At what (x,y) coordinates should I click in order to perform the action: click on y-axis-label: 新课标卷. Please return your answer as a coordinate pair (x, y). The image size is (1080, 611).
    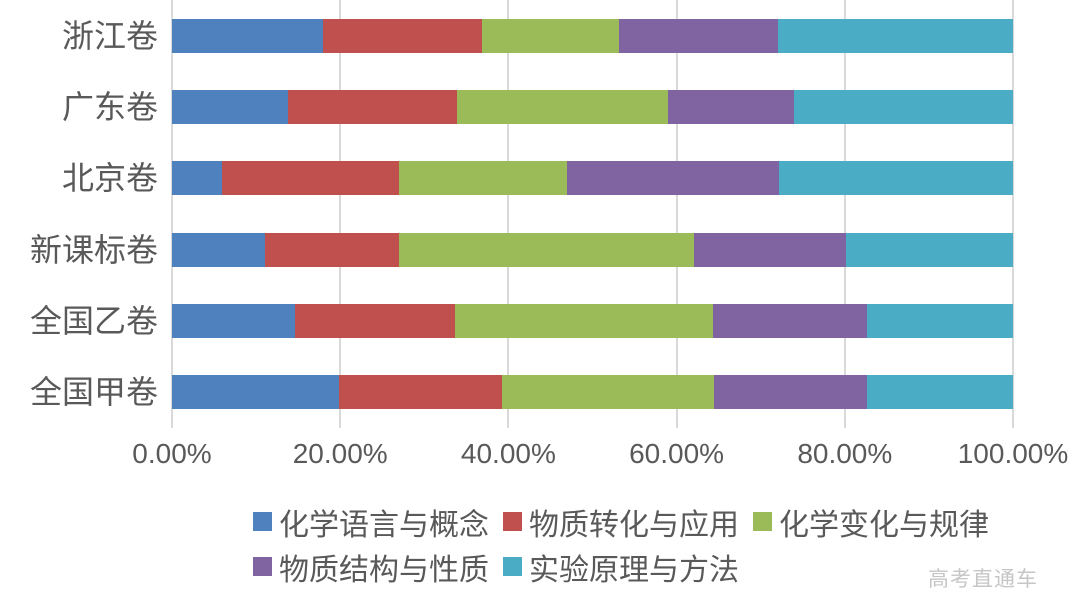
    Looking at the image, I should click on (93, 249).